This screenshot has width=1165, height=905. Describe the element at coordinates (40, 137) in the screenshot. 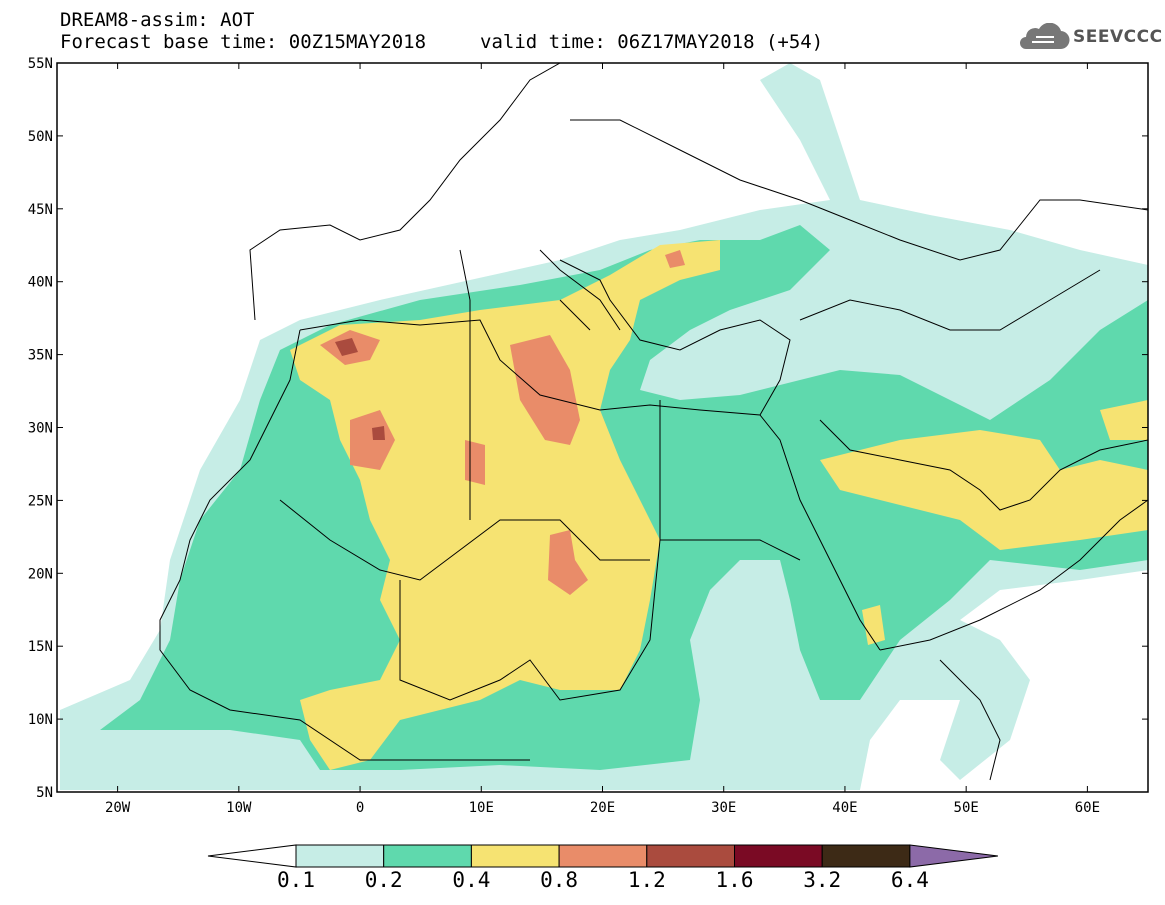

I see `lat-label: 50N` at that location.